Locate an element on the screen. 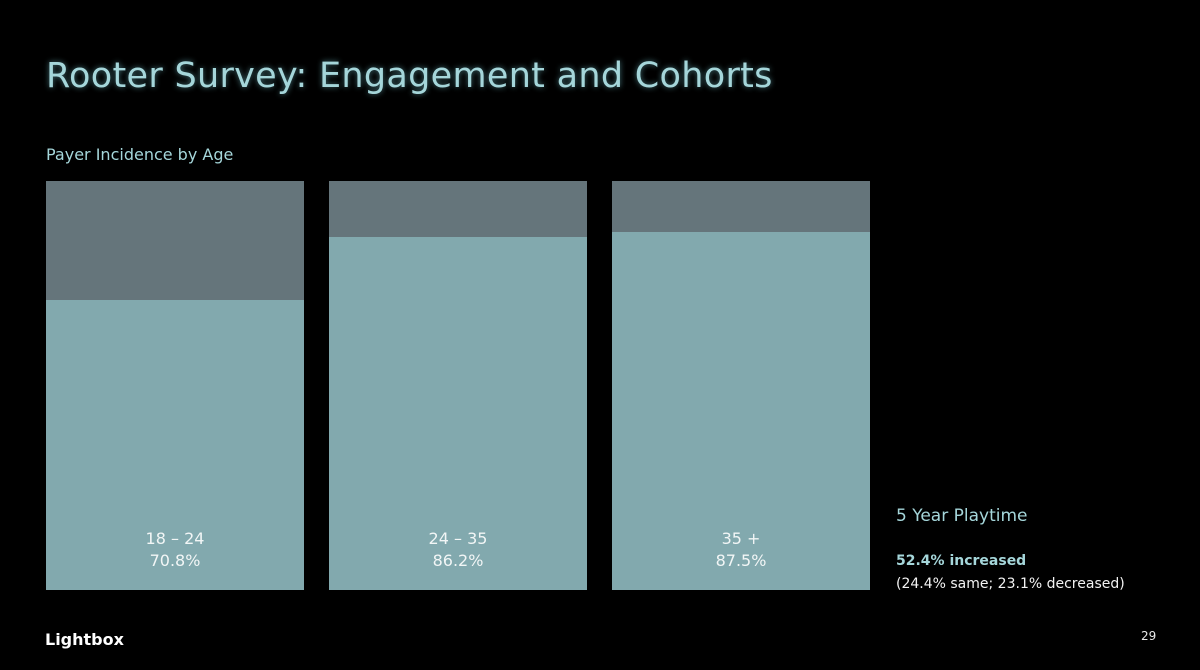  bar-1: 24 – 35 86.2% is located at coordinates (458, 385).